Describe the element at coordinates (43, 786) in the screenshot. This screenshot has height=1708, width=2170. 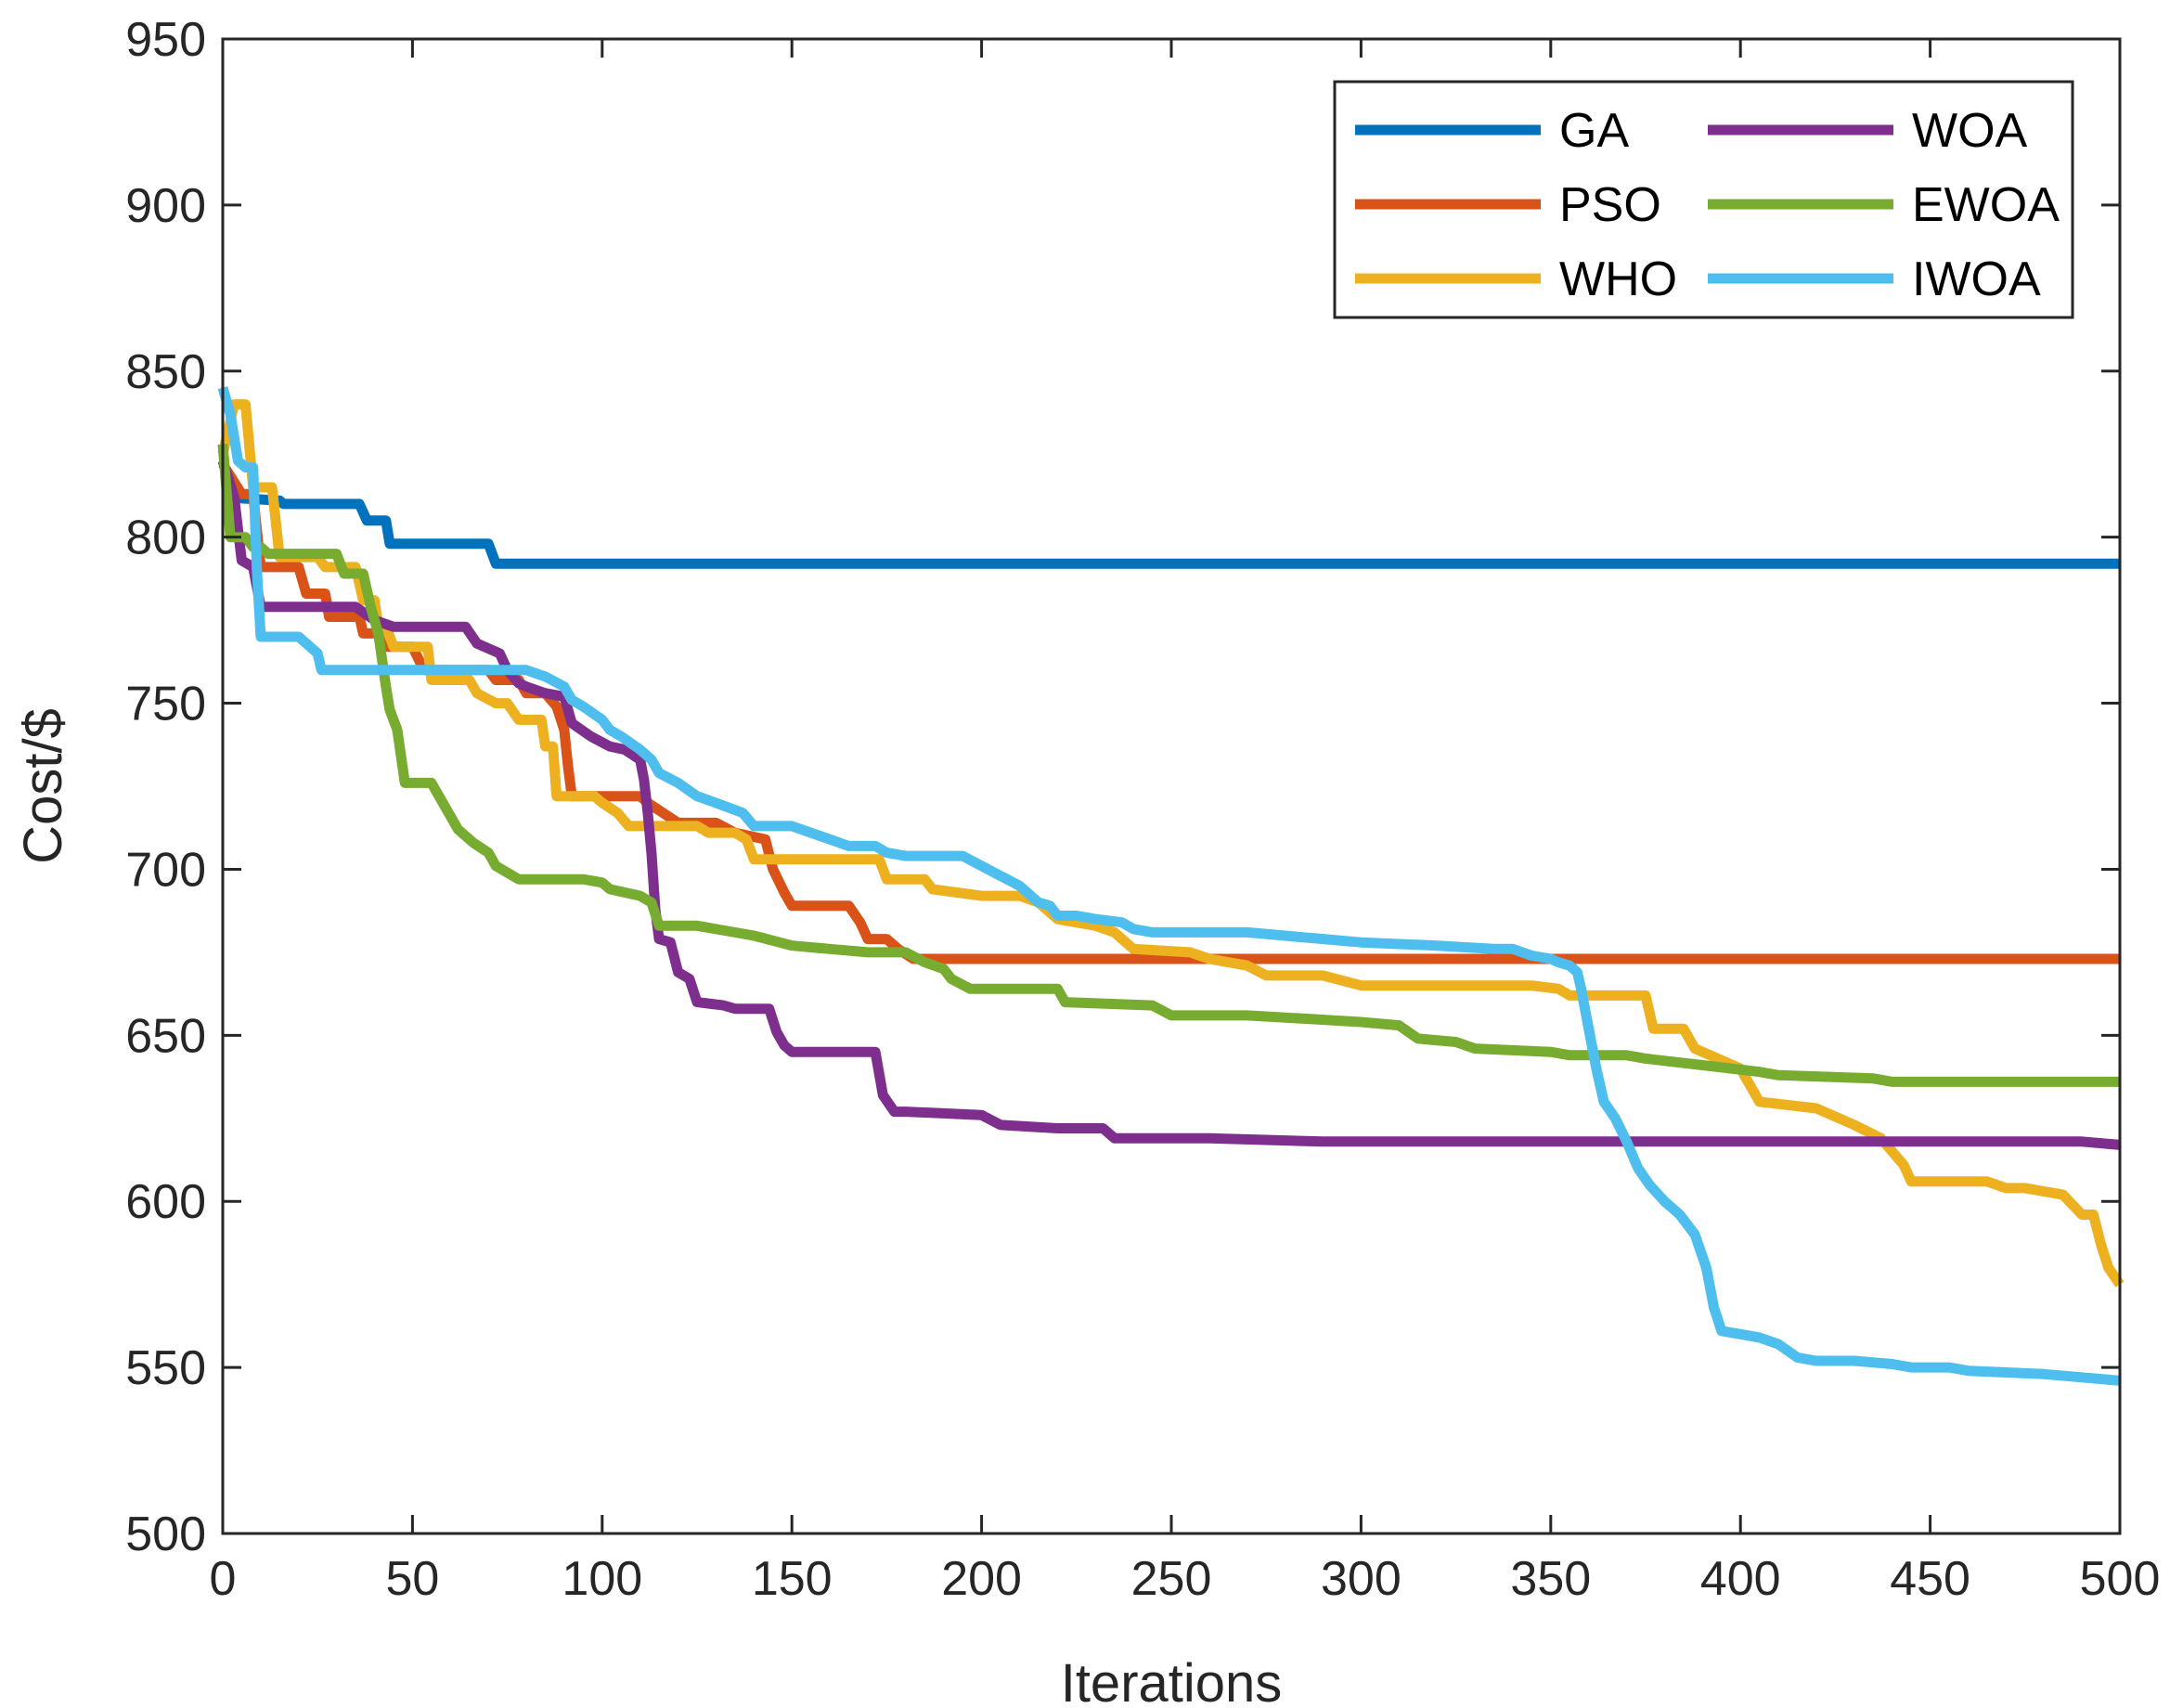
I see `y-axis-label: Cost/$` at that location.